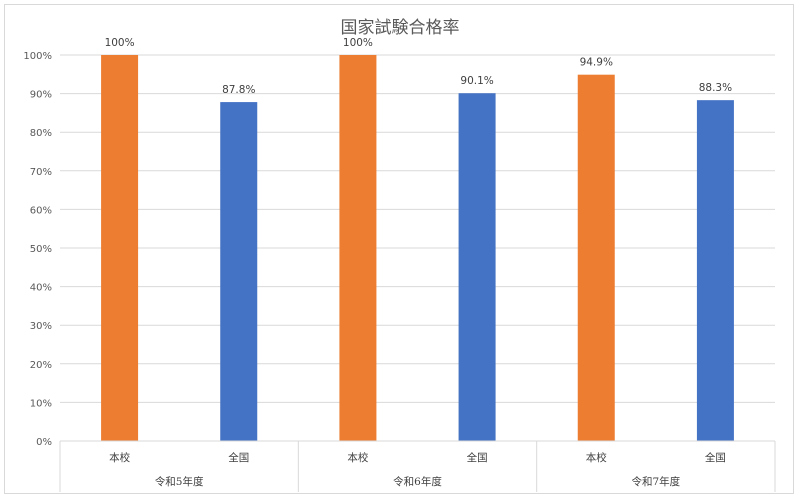 The width and height of the screenshot is (800, 500). Describe the element at coordinates (41, 326) in the screenshot. I see `y-tick-label: 30%` at that location.